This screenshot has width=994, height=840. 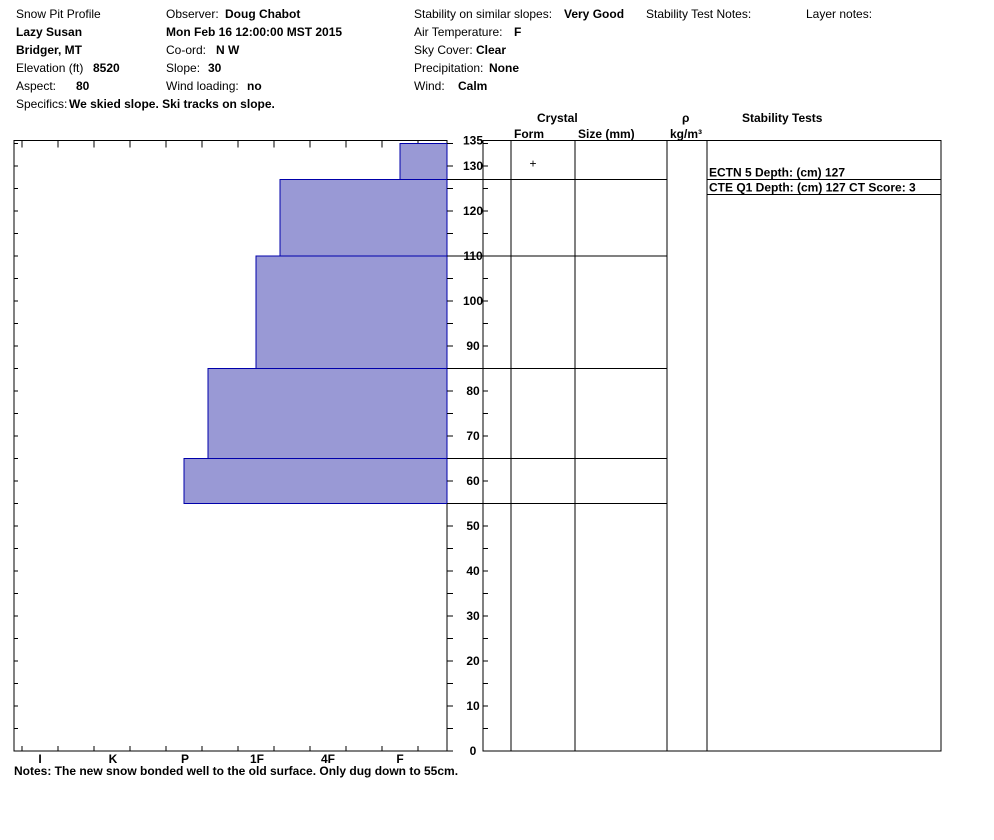 What do you see at coordinates (594, 14) in the screenshot?
I see `stability-value: Very Good` at bounding box center [594, 14].